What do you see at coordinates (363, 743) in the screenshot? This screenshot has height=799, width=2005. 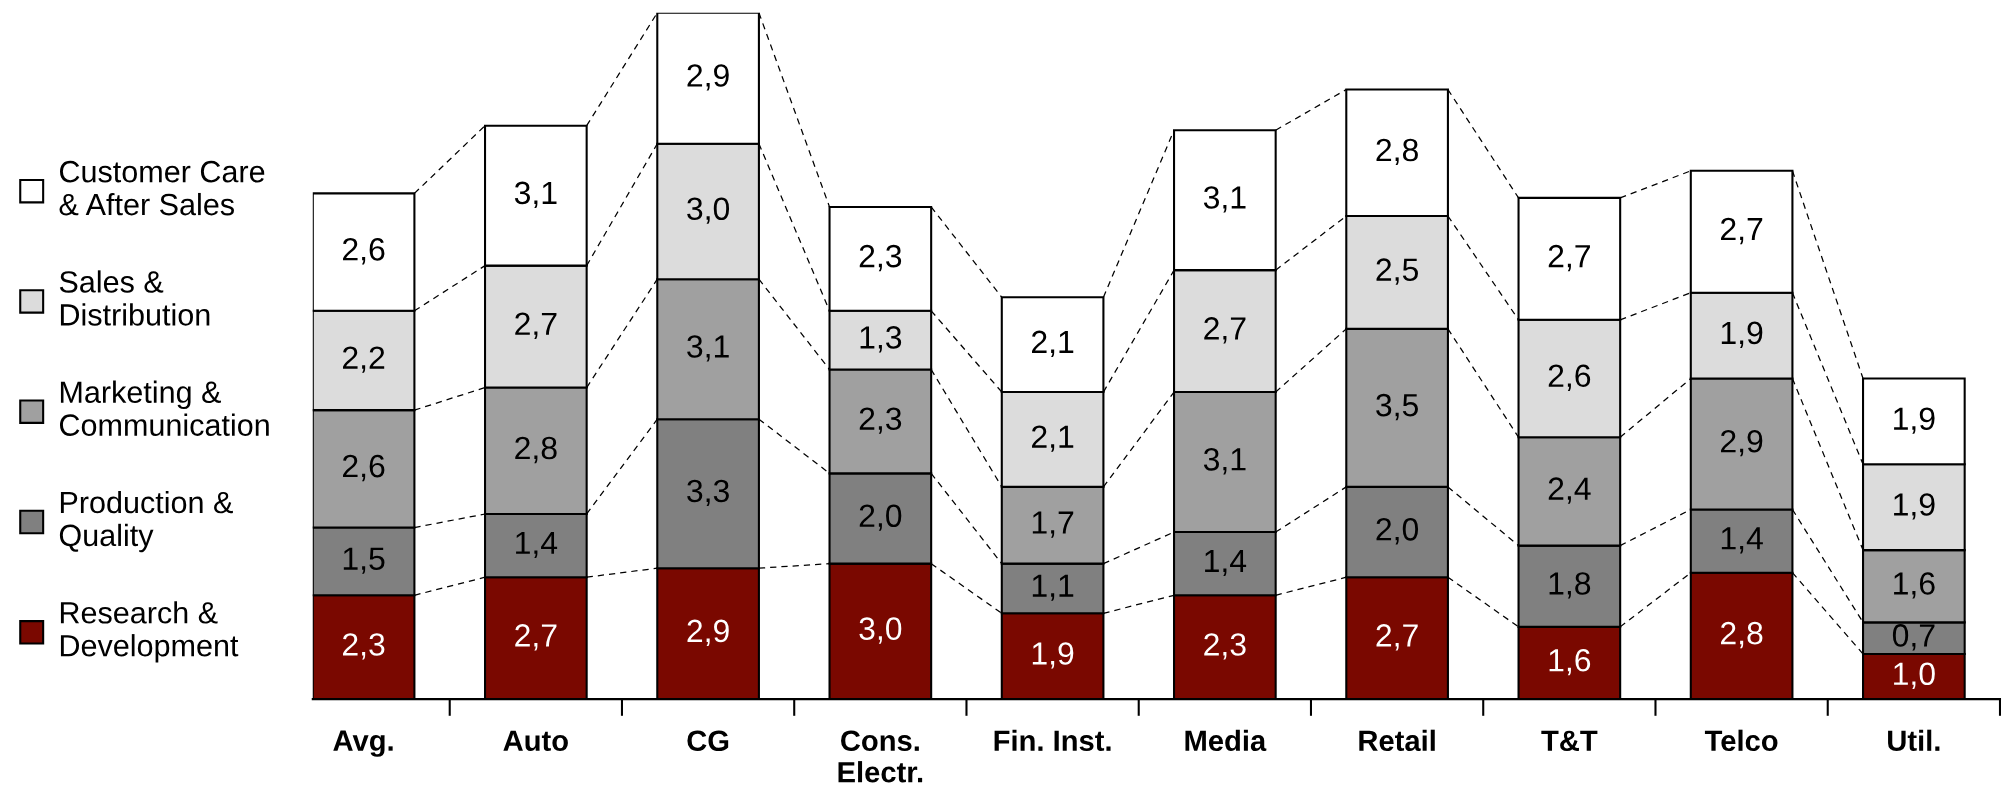 I see `x-tick-label: Avg.` at bounding box center [363, 743].